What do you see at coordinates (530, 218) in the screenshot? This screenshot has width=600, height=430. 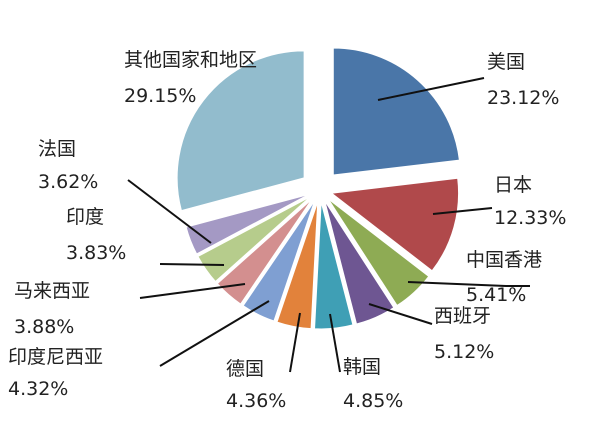 I see `slice-value-2: 12.33%` at bounding box center [530, 218].